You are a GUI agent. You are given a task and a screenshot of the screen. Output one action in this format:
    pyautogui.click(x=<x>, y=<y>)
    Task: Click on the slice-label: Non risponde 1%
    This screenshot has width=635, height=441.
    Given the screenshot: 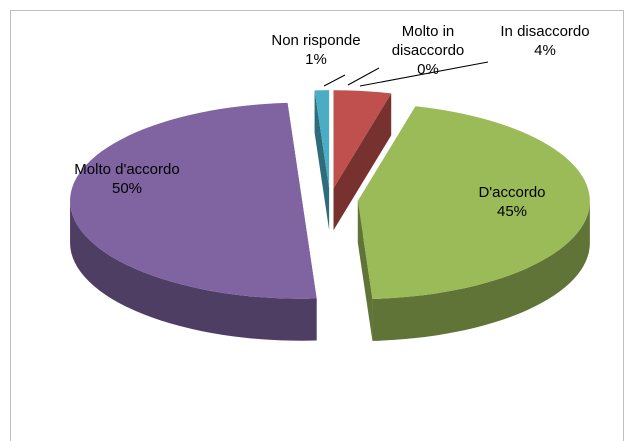 What is the action you would take?
    pyautogui.click(x=316, y=50)
    